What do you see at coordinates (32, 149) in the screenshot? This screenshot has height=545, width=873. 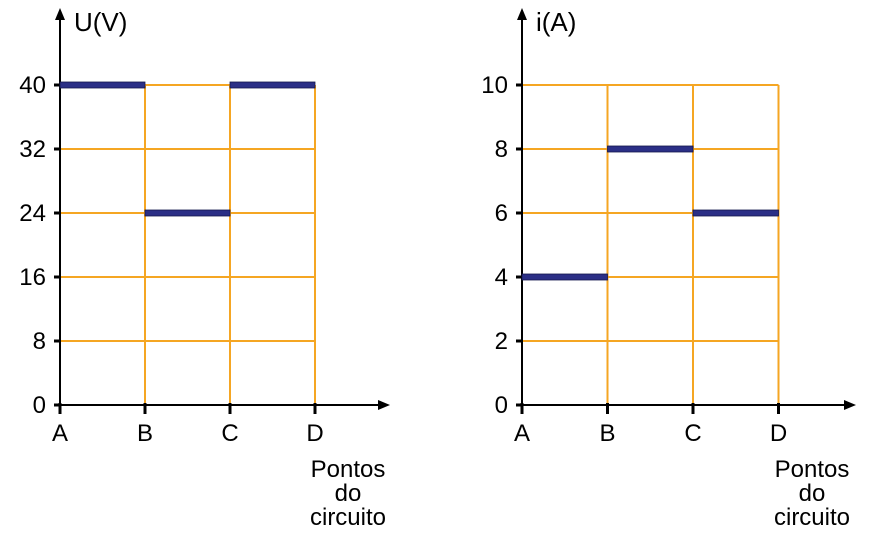 I see `y-tick-label: 32` at bounding box center [32, 149].